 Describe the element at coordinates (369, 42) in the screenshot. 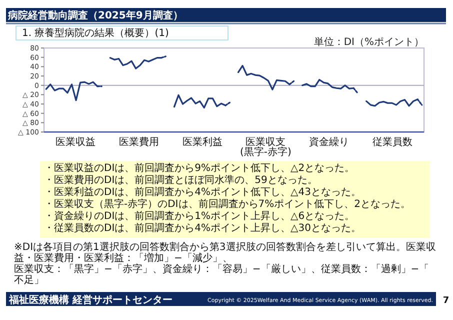

I see `text: 単位：DI（%ポイント）` at that location.